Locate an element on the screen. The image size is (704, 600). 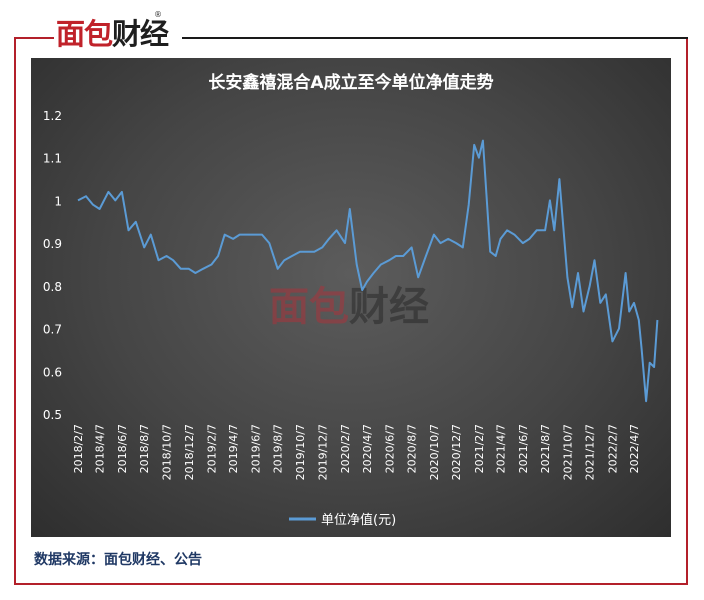
y-tick-label: 0.7 is located at coordinates (52, 330).